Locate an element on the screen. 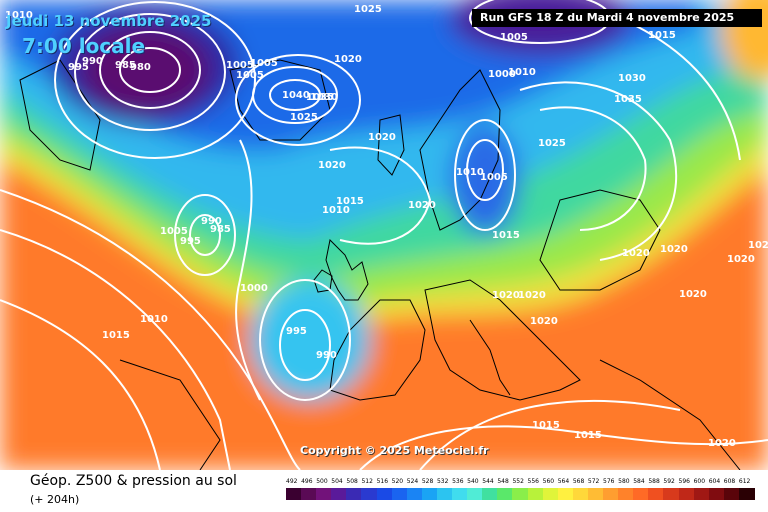  color-scale-tick: 552 is located at coordinates (518, 481).